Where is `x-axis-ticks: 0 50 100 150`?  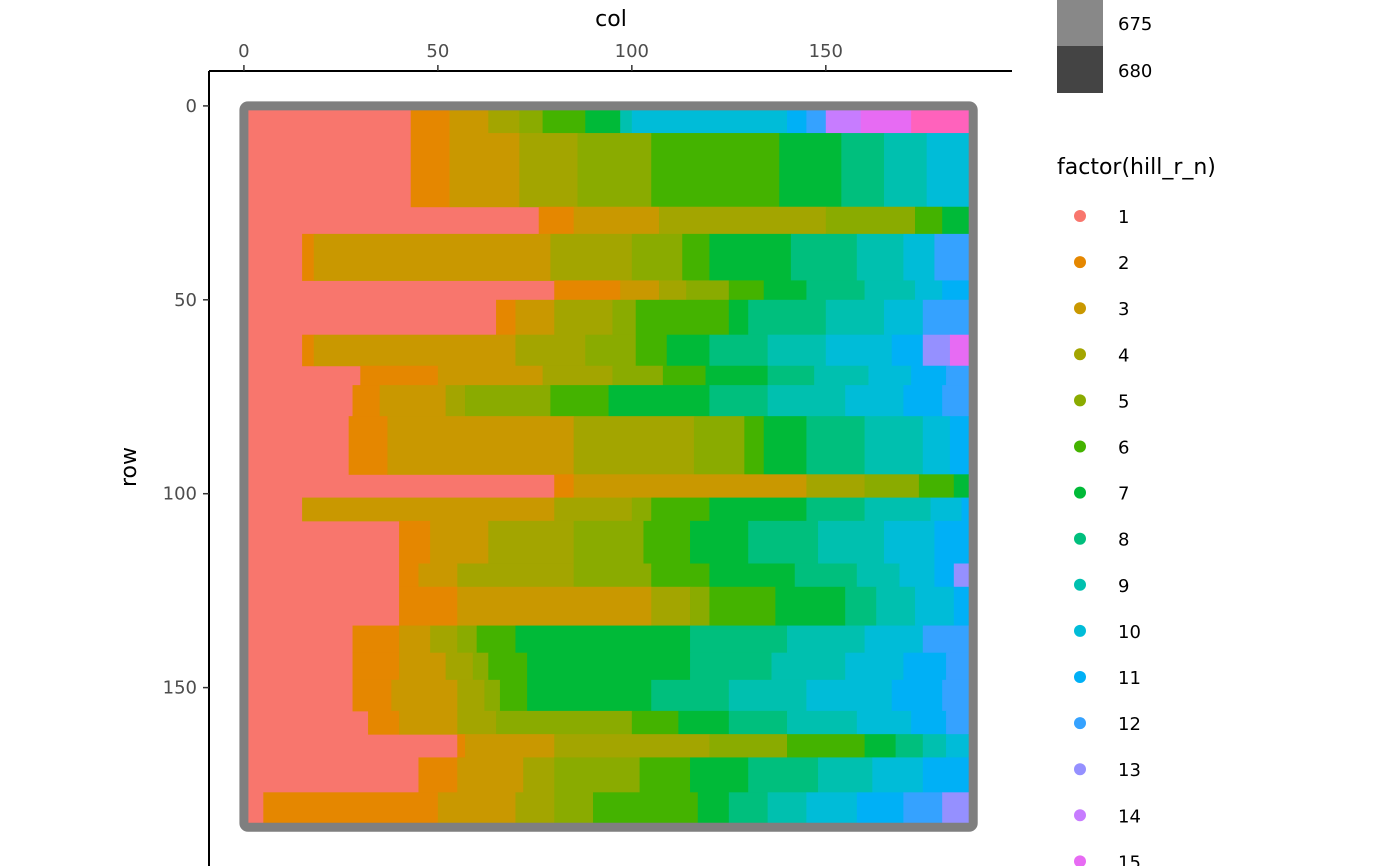 x-axis-ticks: 0 50 100 150 is located at coordinates (540, 56).